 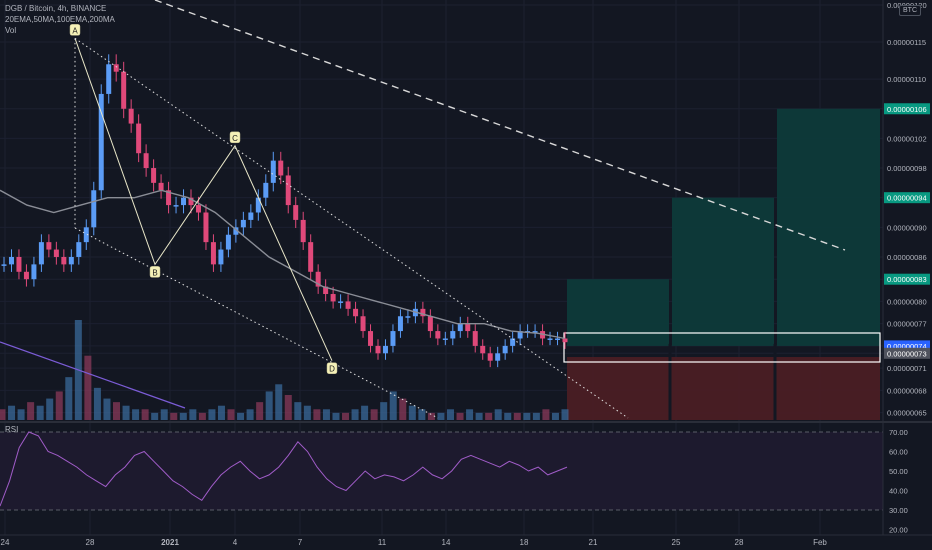 What do you see at coordinates (898, 471) in the screenshot?
I see `rsi-axis-label: 50.00` at bounding box center [898, 471].